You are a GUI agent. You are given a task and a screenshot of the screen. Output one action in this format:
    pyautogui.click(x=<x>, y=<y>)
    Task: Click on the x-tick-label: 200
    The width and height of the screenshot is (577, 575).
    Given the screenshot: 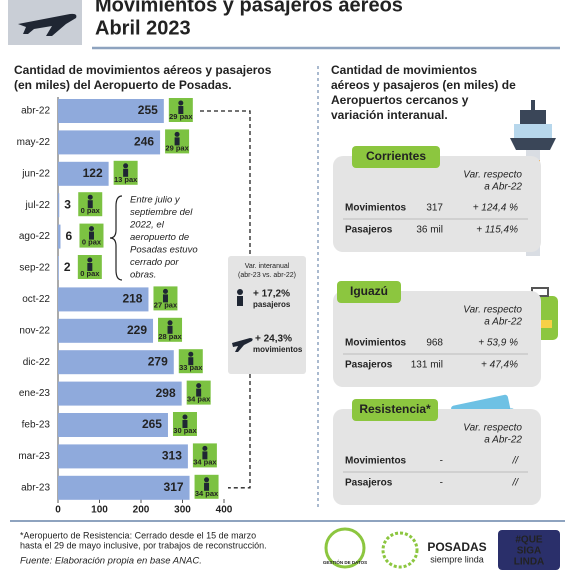 What is the action you would take?
    pyautogui.click(x=141, y=510)
    